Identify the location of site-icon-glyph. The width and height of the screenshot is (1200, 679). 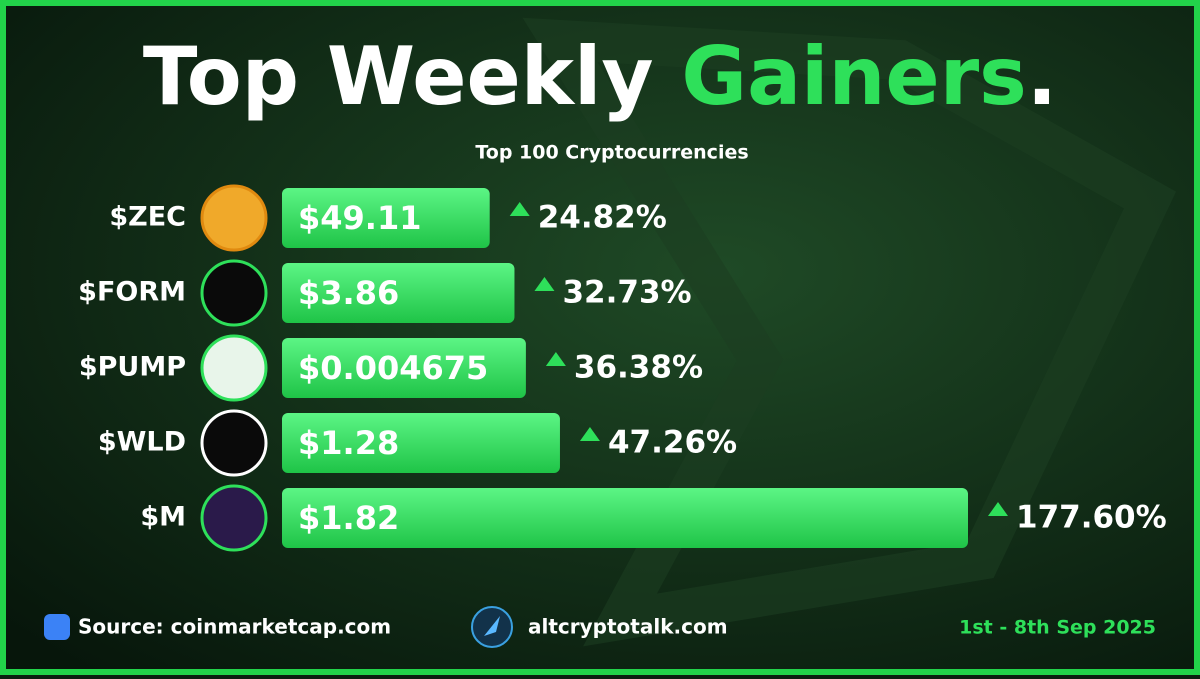
(492, 626).